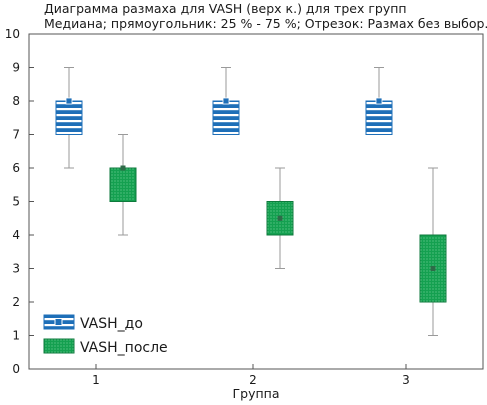  I want to click on y-tick-label: 3, so click(16, 269).